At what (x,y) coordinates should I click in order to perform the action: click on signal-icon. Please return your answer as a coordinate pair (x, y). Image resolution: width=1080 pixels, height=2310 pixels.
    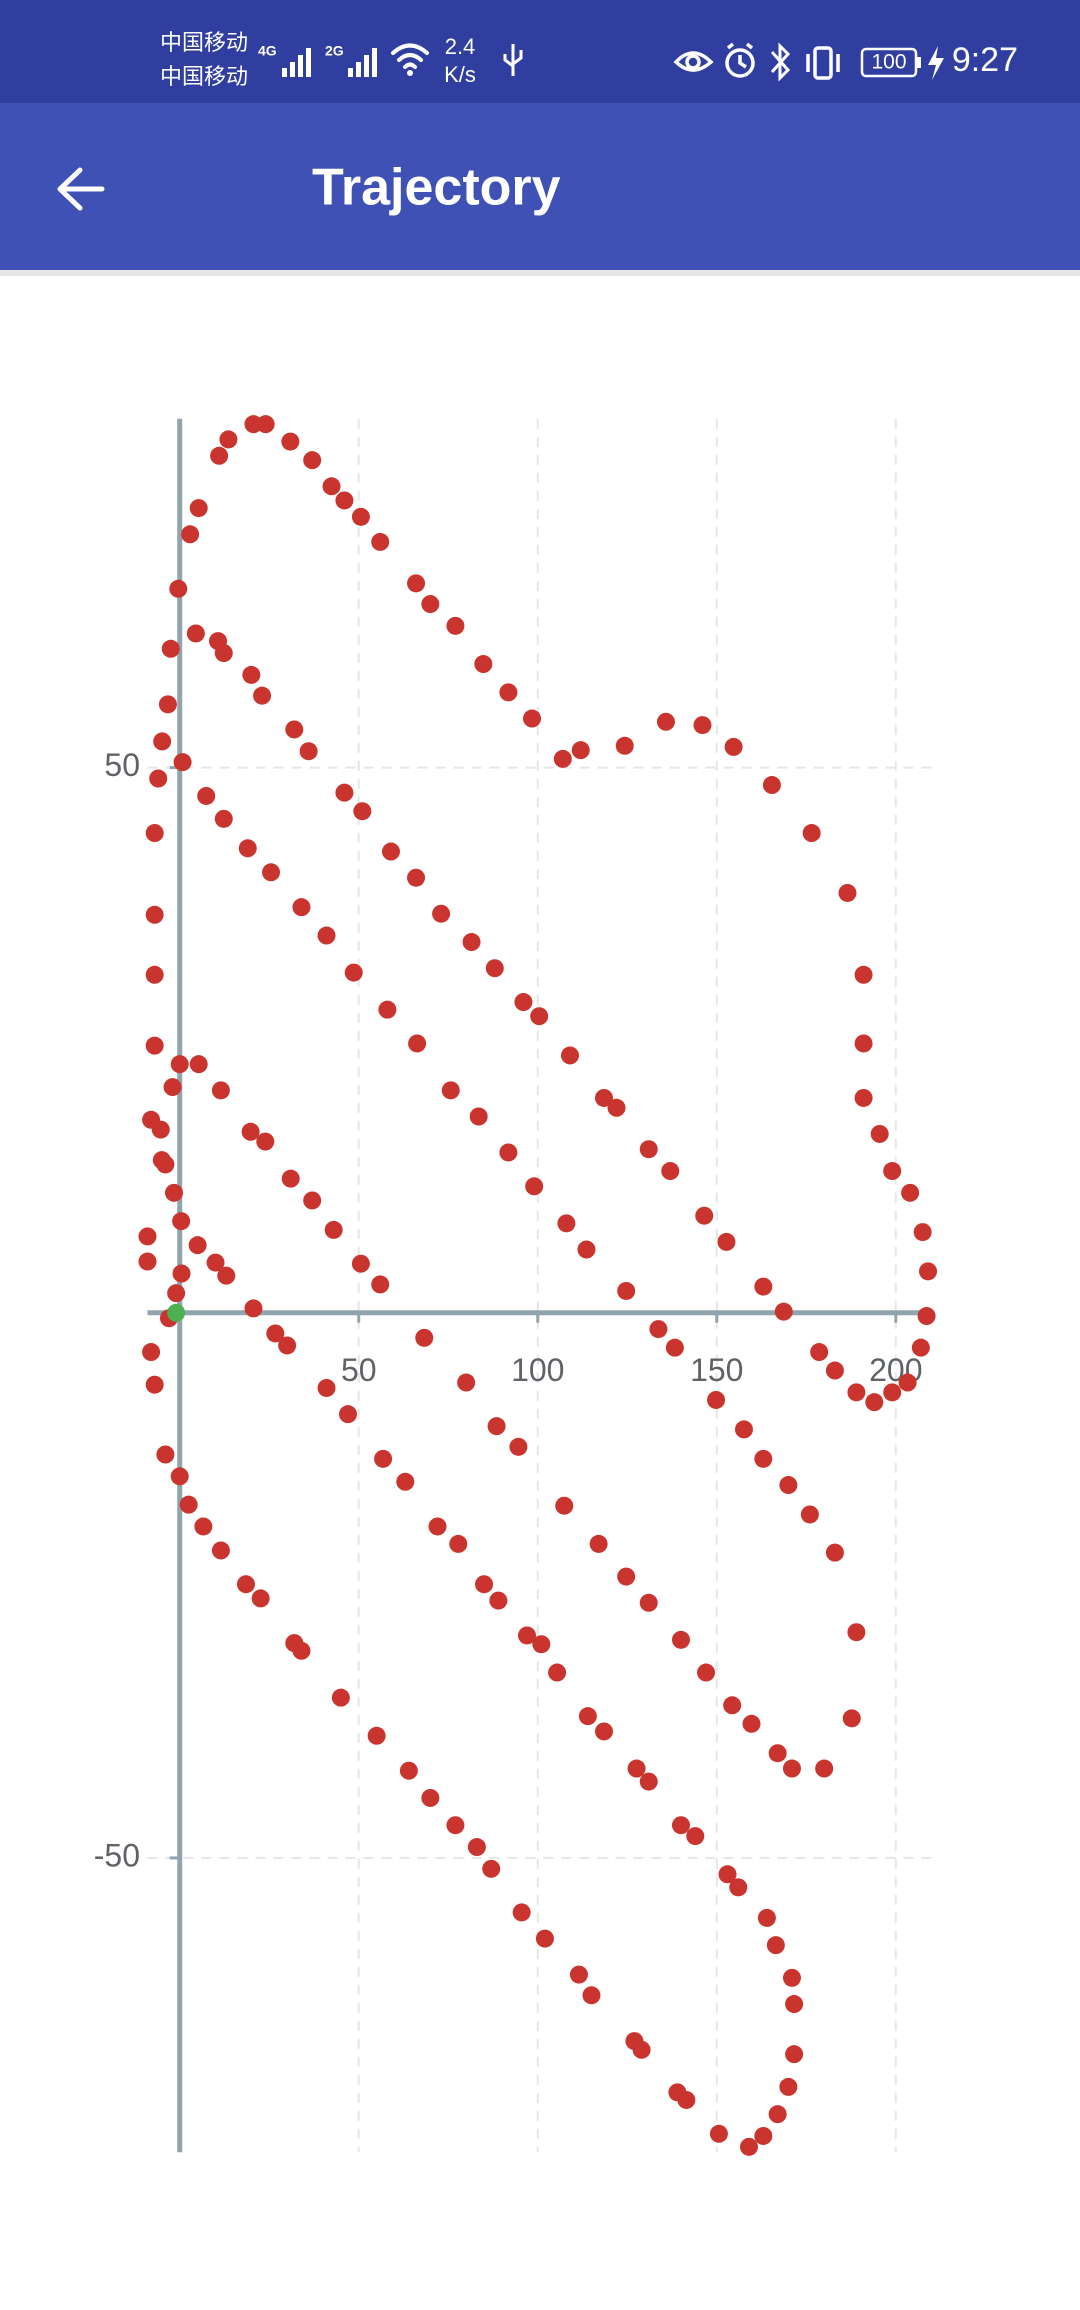
    Looking at the image, I should click on (362, 62).